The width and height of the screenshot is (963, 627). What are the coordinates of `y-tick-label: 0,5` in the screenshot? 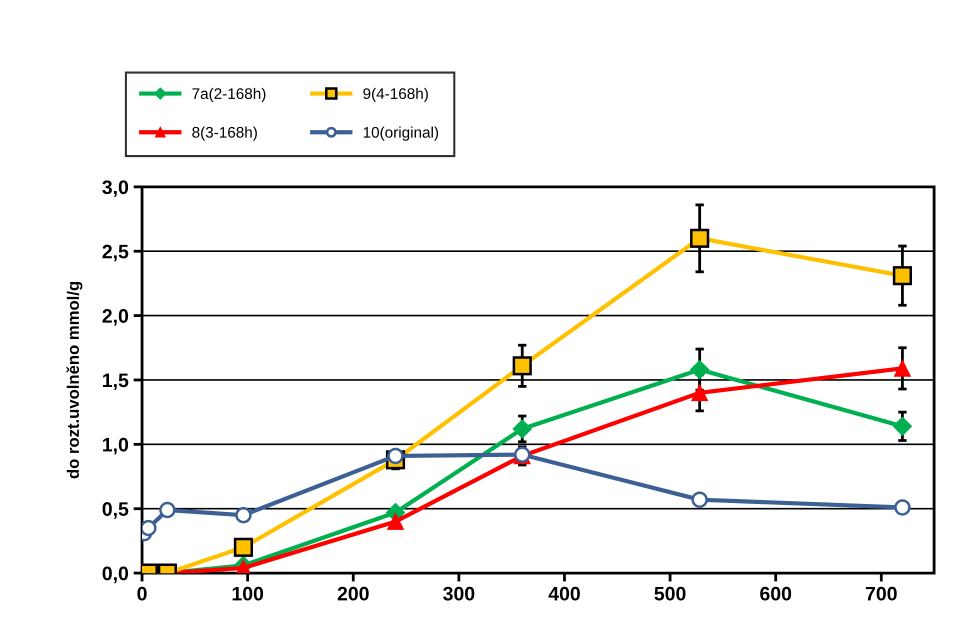 It's located at (115, 510).